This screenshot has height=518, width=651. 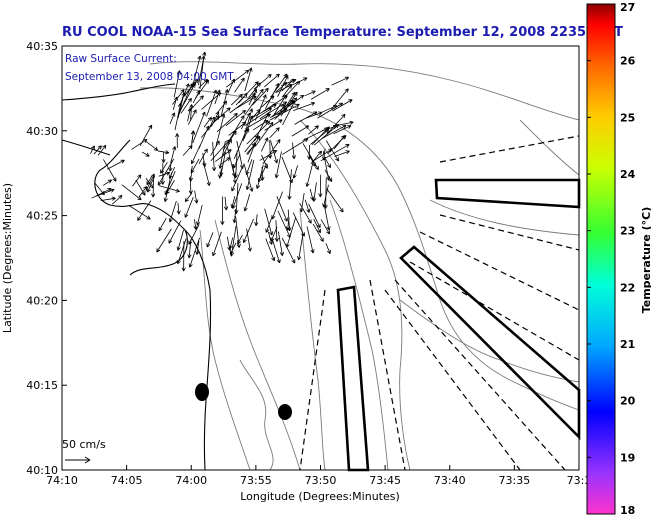 I want to click on y-tick-label: 40:30, so click(x=42, y=131).